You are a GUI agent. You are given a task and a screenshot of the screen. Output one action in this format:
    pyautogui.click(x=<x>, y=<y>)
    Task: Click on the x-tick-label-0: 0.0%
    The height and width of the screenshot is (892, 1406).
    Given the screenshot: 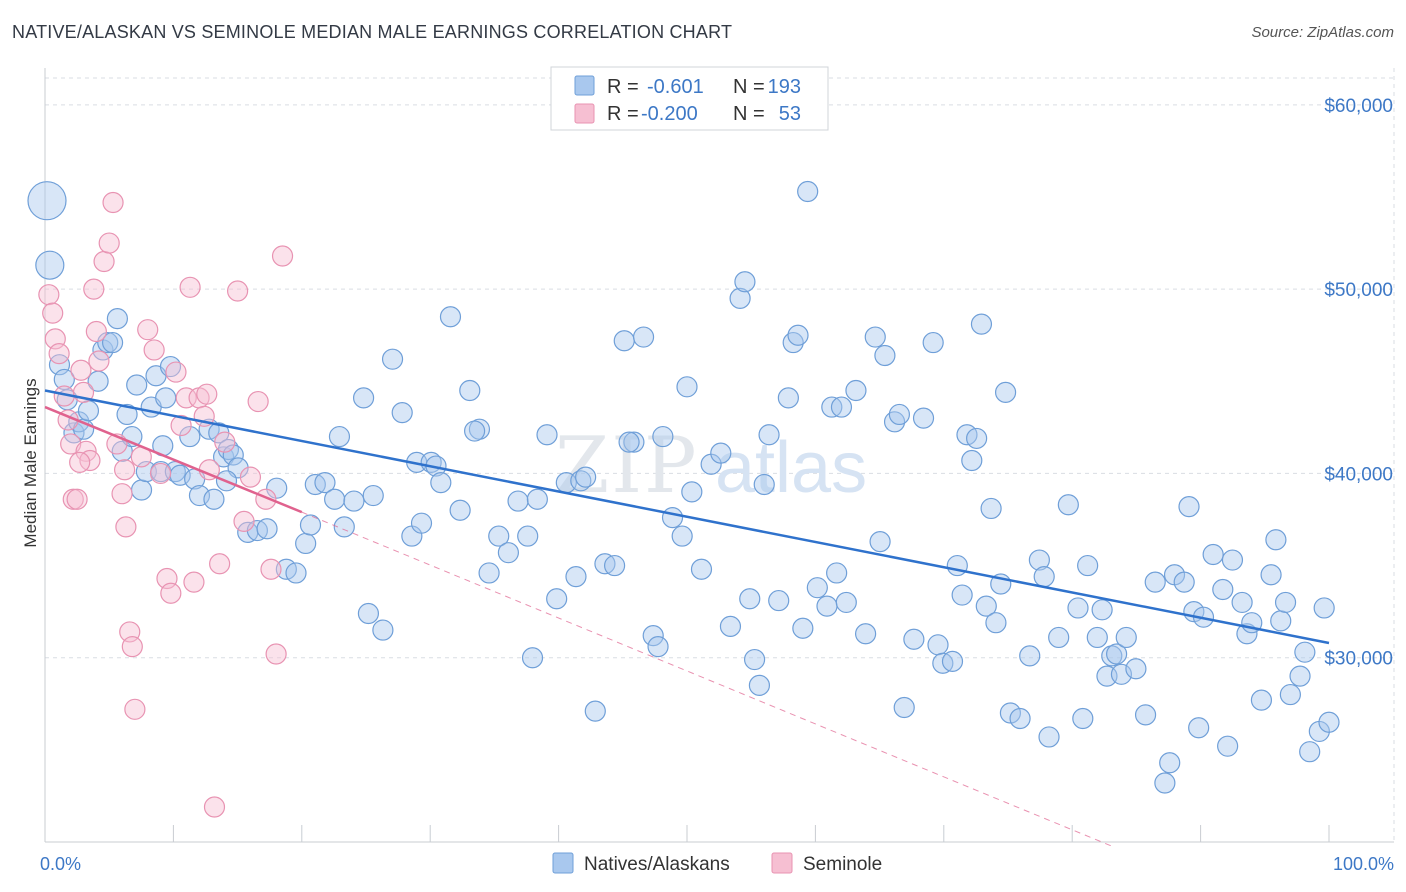 What is the action you would take?
    pyautogui.click(x=60, y=864)
    